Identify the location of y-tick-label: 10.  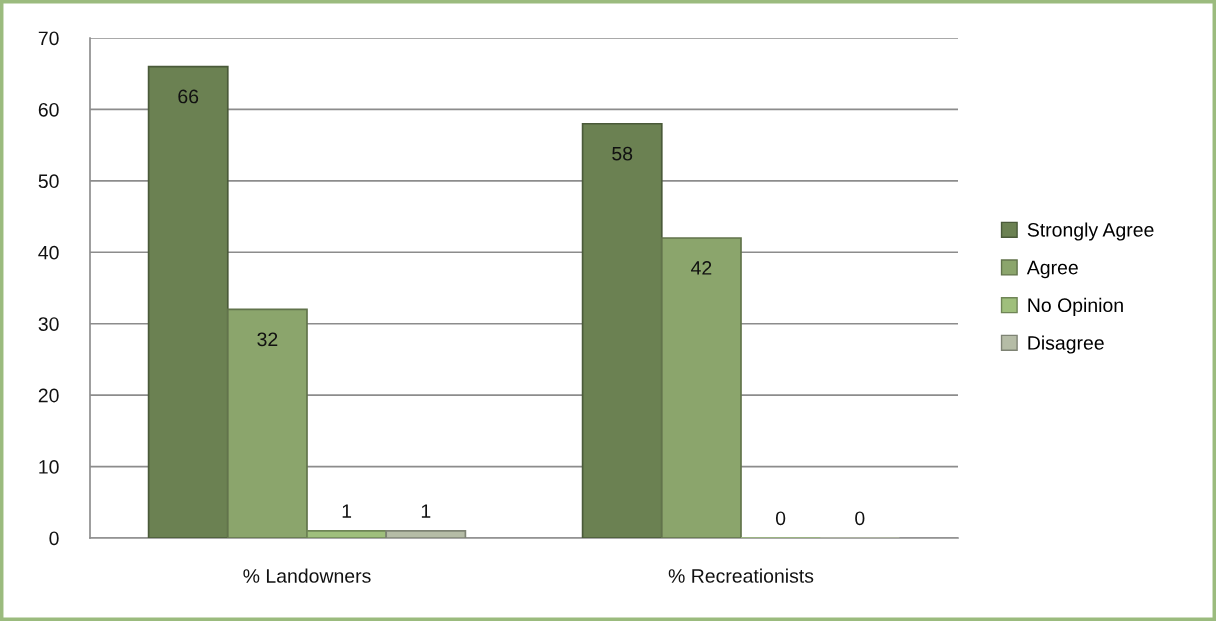
(49, 467).